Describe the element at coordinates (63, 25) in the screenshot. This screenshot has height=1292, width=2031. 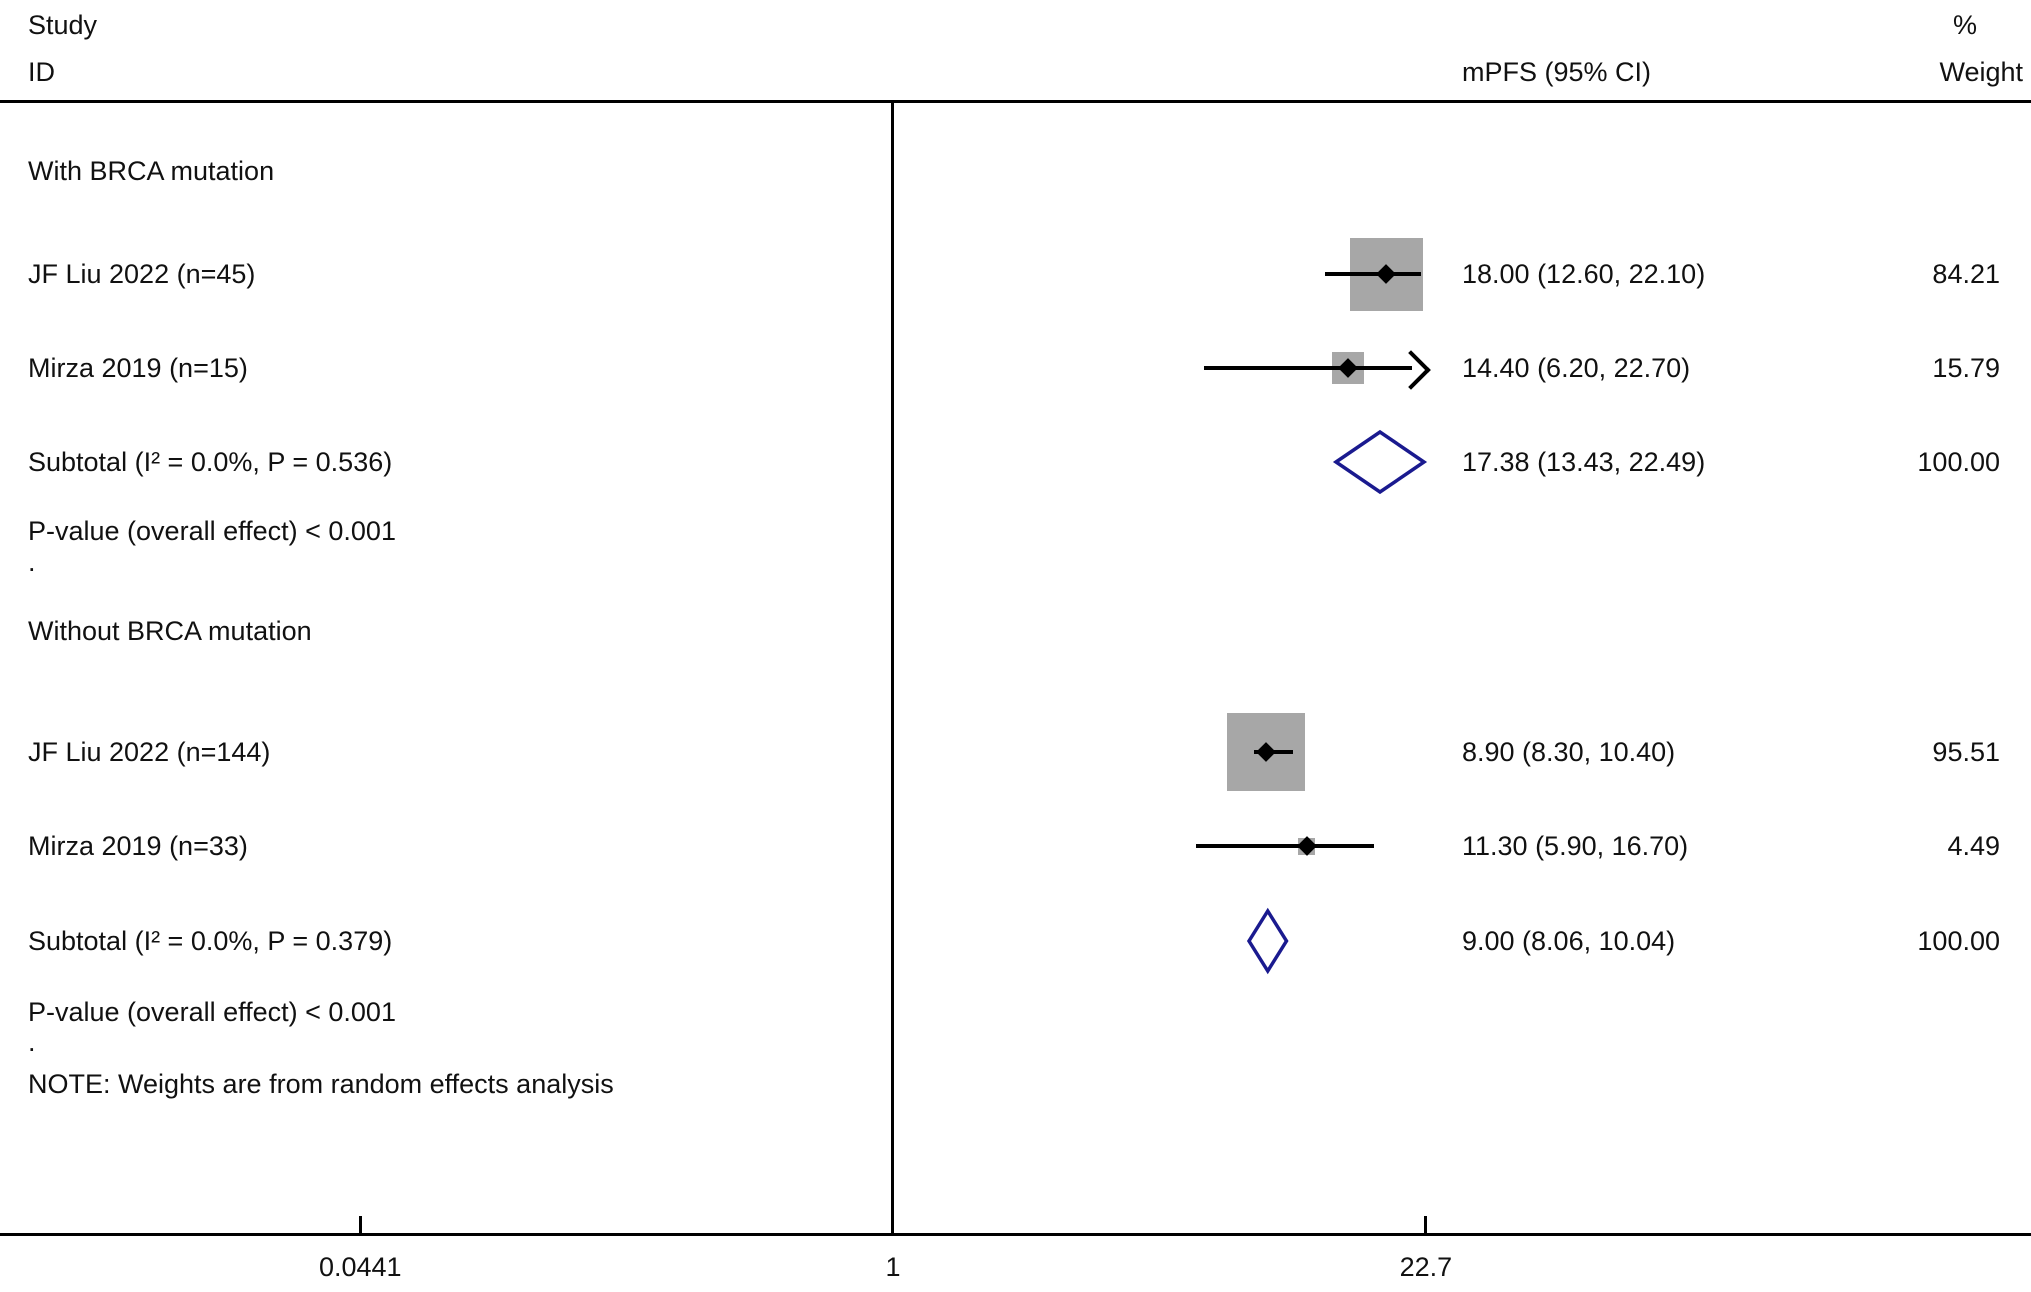
I see `column-header-study: Study` at that location.